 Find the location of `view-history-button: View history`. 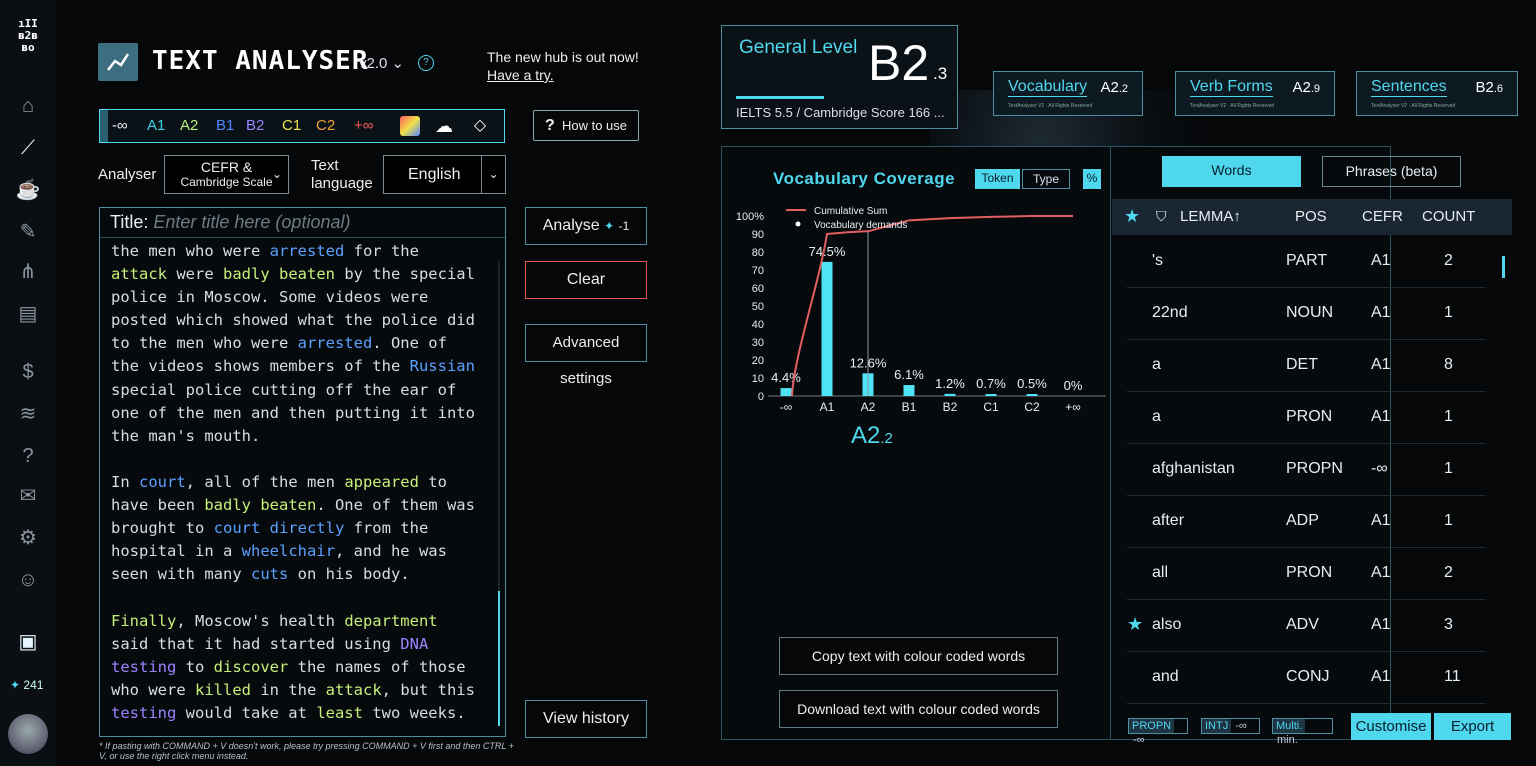

view-history-button: View history is located at coordinates (586, 719).